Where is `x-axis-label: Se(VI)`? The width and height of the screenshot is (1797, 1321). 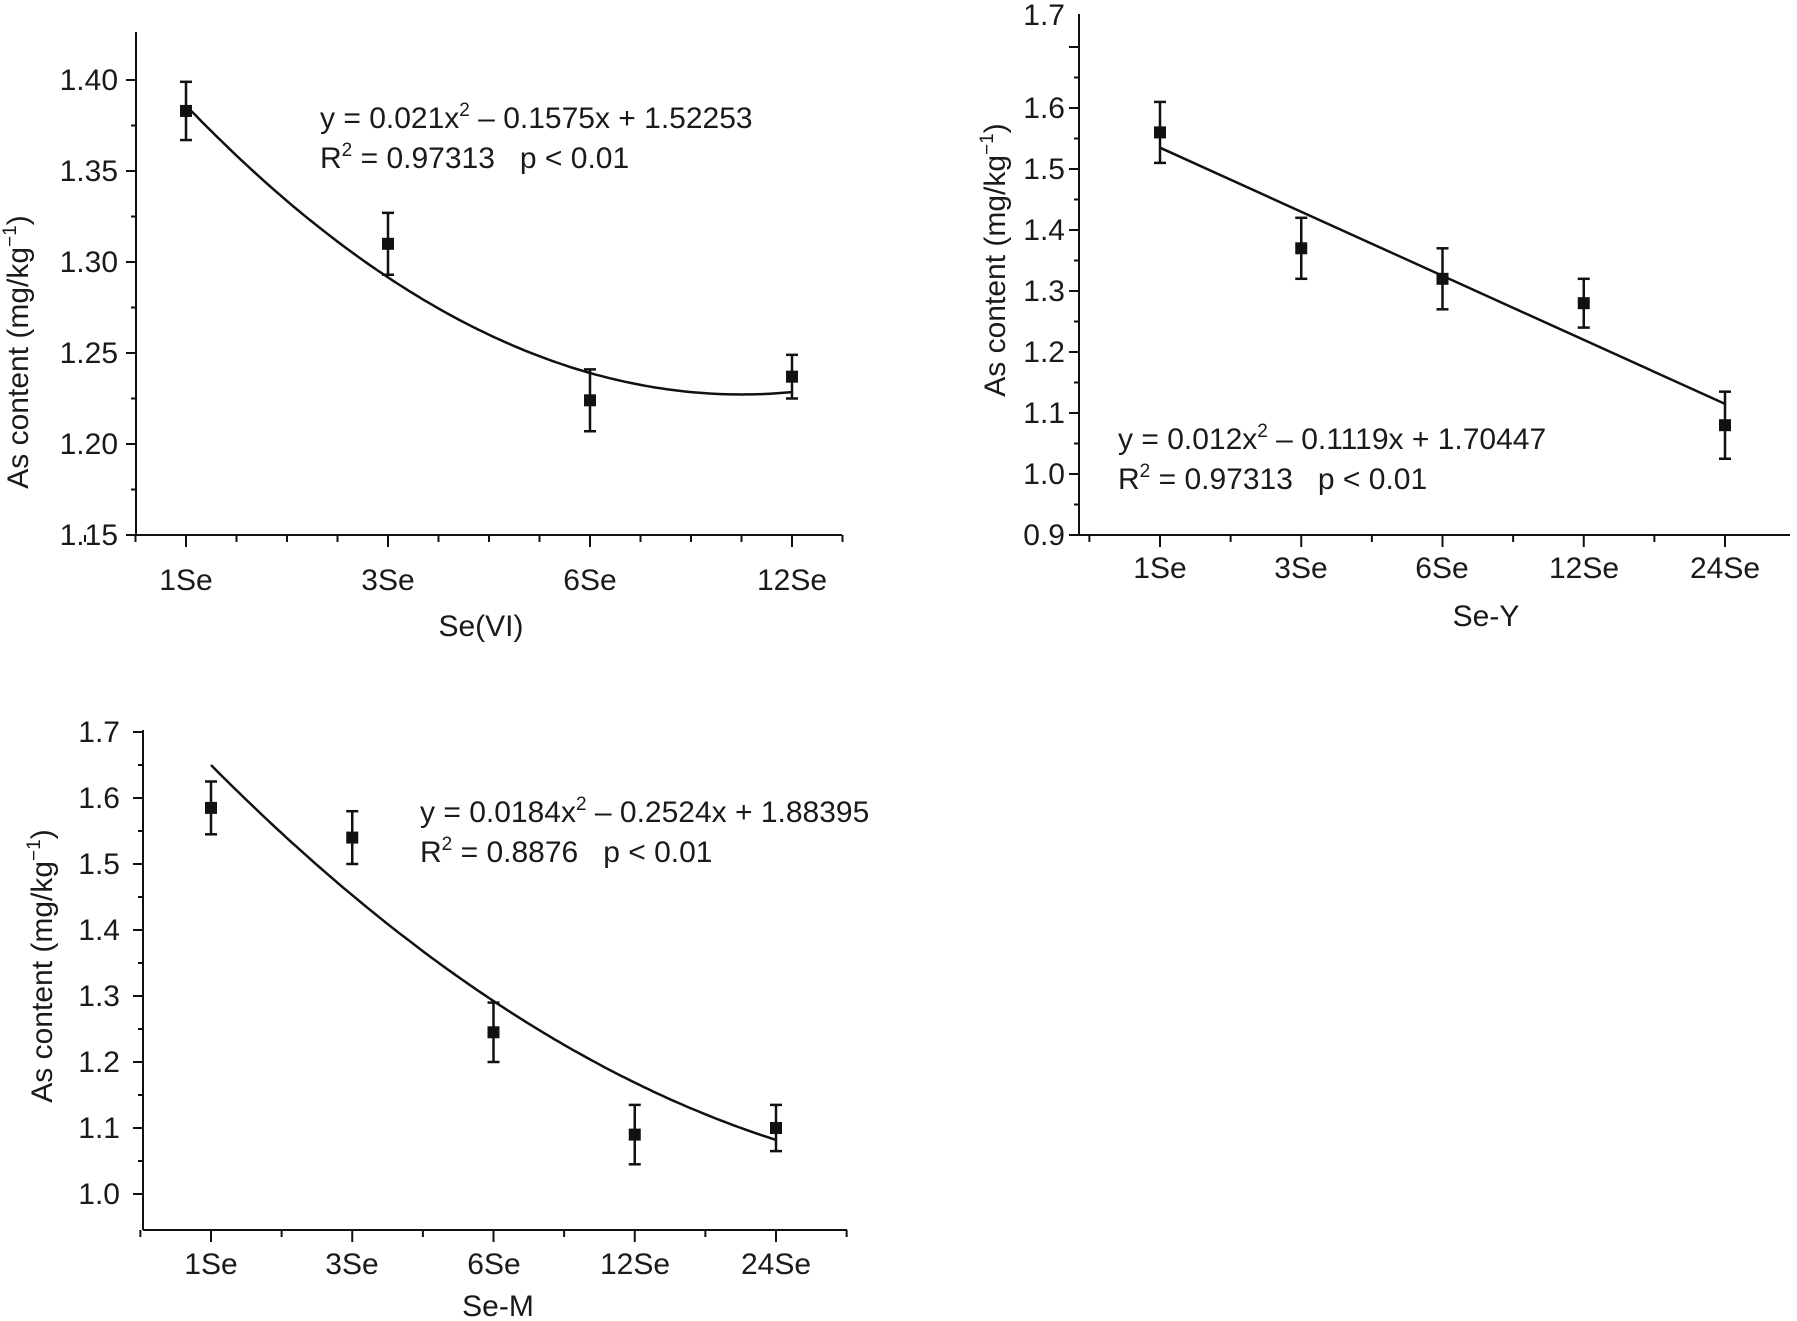
x-axis-label: Se(VI) is located at coordinates (480, 626).